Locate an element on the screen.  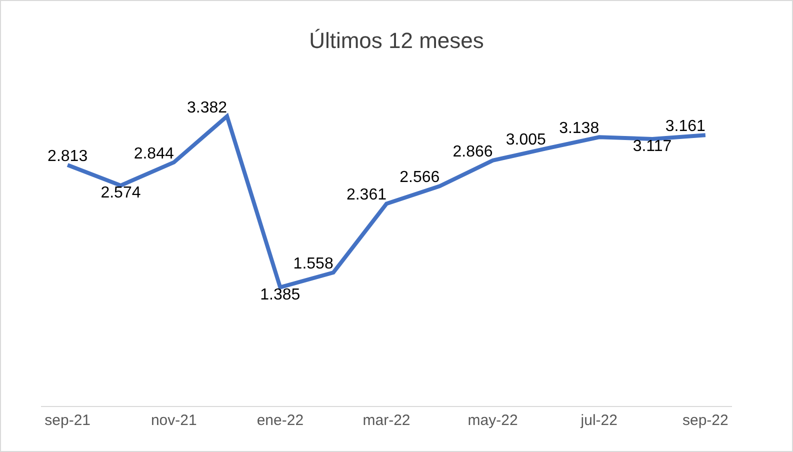
data-label: 3.005 is located at coordinates (526, 140).